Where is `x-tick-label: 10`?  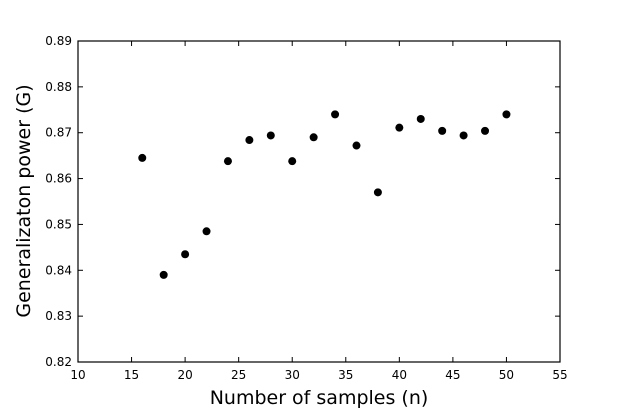
x-tick-label: 10 is located at coordinates (77, 375).